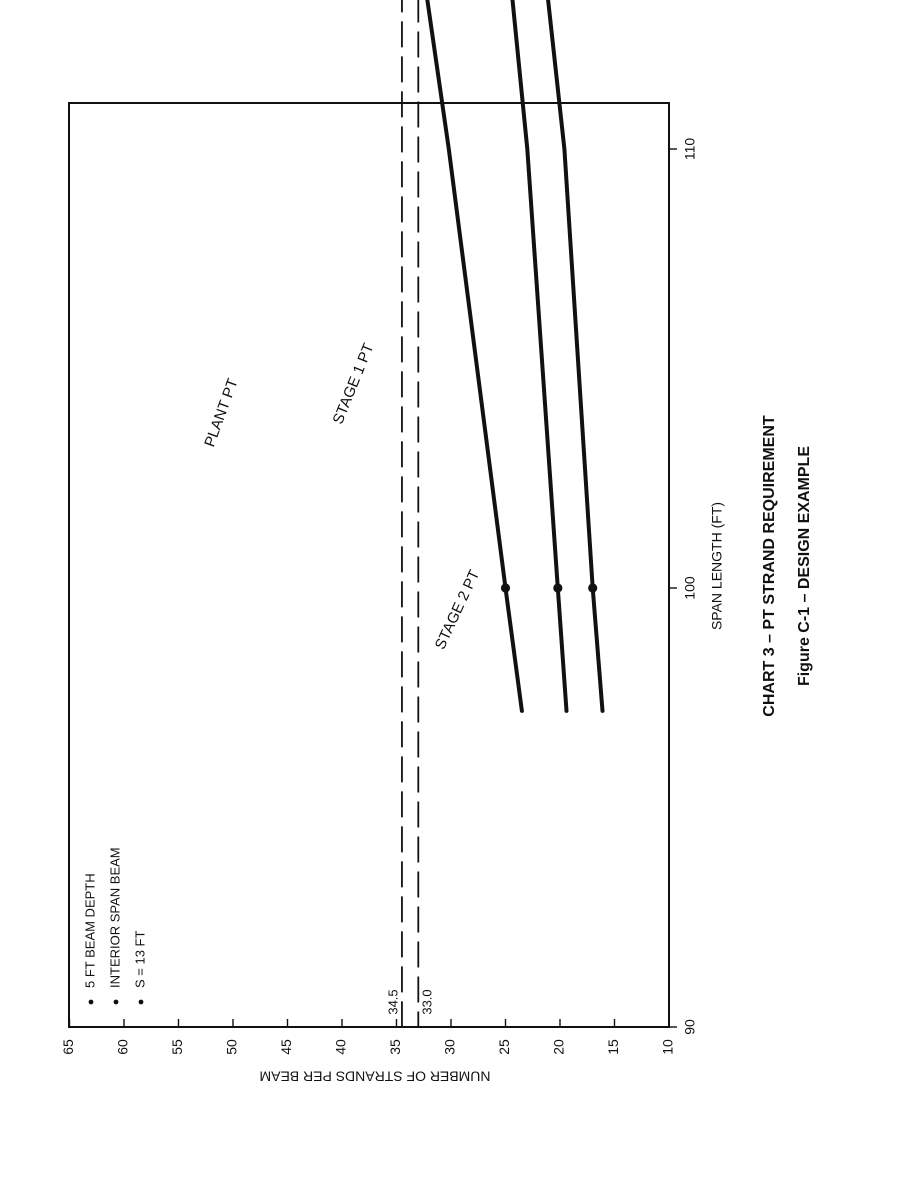  I want to click on strands-tick-label: 20, so click(559, 1047).